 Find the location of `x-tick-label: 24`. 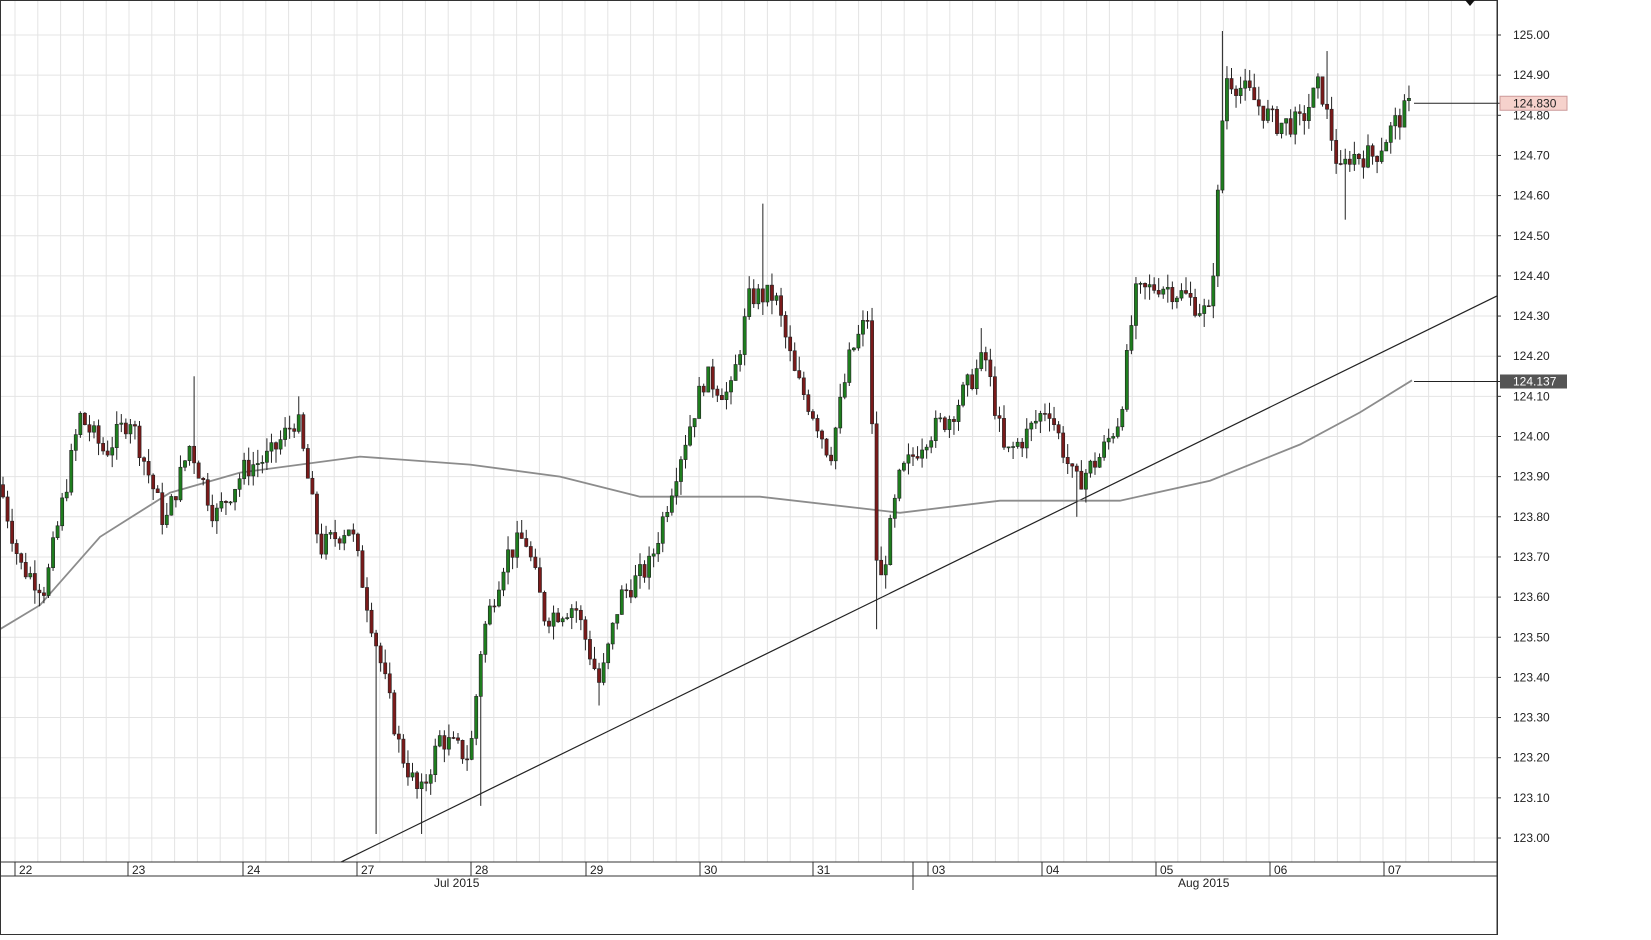

x-tick-label: 24 is located at coordinates (254, 870).